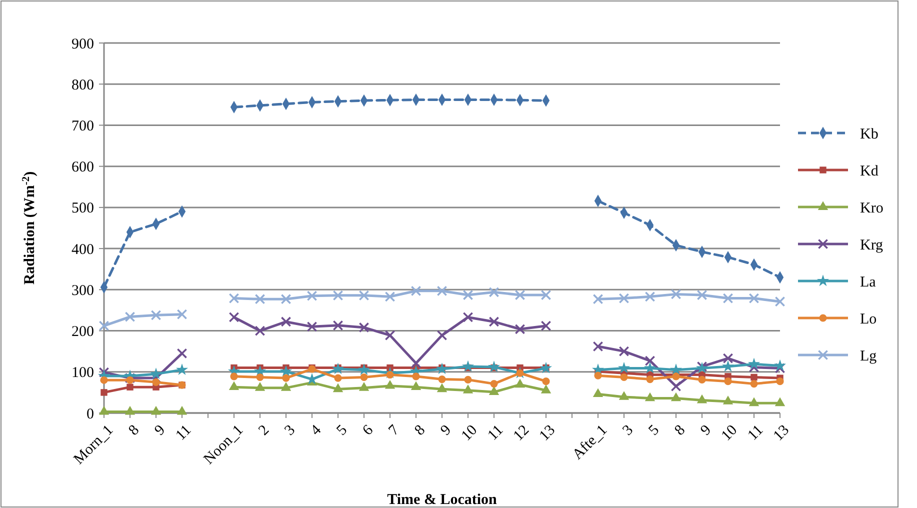  I want to click on y-tick-label: 300, so click(83, 290).